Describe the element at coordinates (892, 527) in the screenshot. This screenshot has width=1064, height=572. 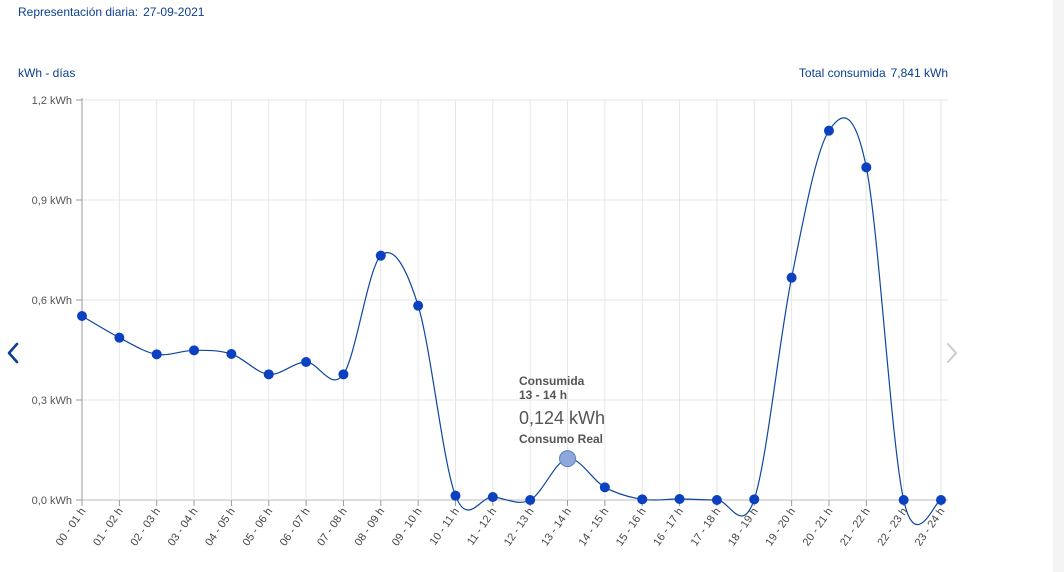
I see `x-tick-label: 22 - 23 h` at that location.